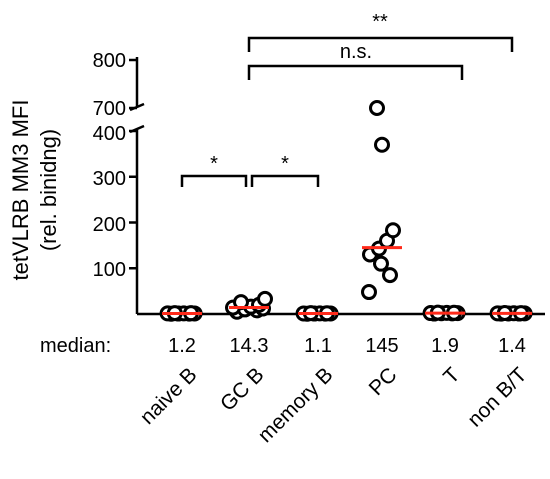  What do you see at coordinates (182, 346) in the screenshot?
I see `median-value-naive-b: 1.2` at bounding box center [182, 346].